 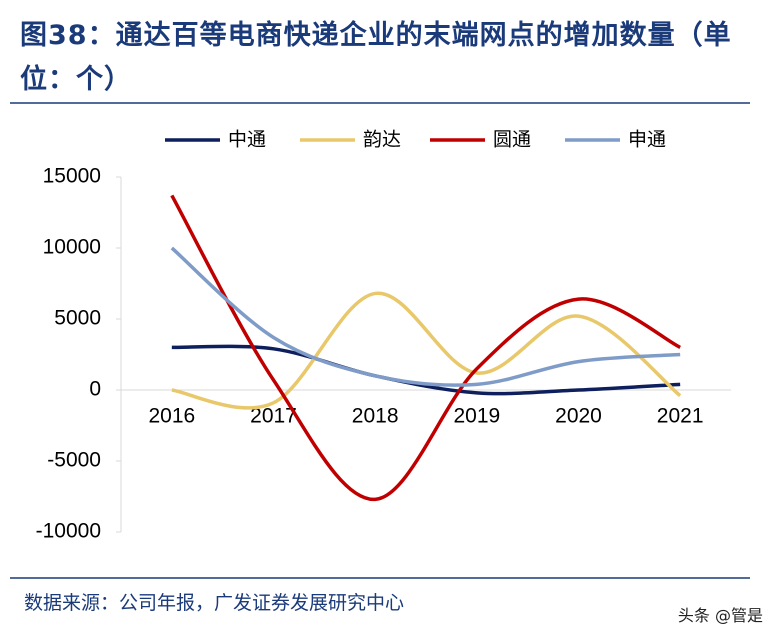 What do you see at coordinates (720, 615) in the screenshot?
I see `watermark: 头条 @管是` at bounding box center [720, 615].